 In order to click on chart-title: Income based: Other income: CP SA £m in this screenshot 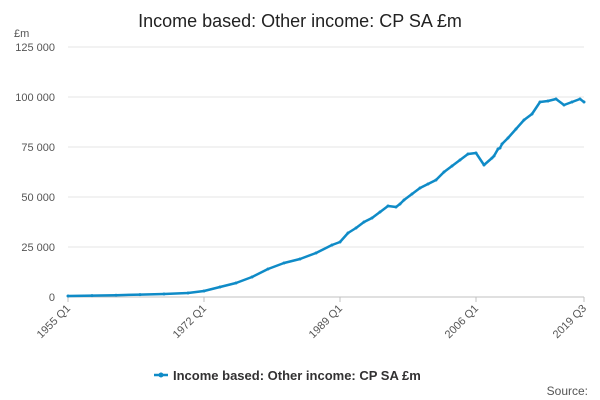, I will do `click(300, 21)`.